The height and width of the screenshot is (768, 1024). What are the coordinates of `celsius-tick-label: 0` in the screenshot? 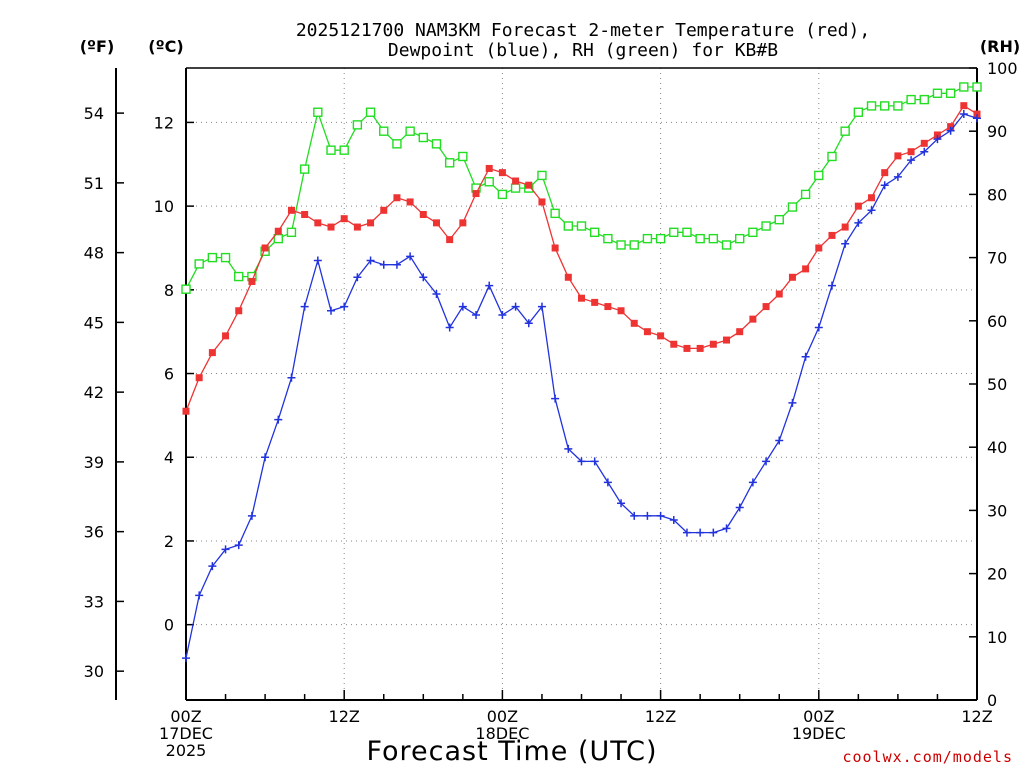 It's located at (169, 625).